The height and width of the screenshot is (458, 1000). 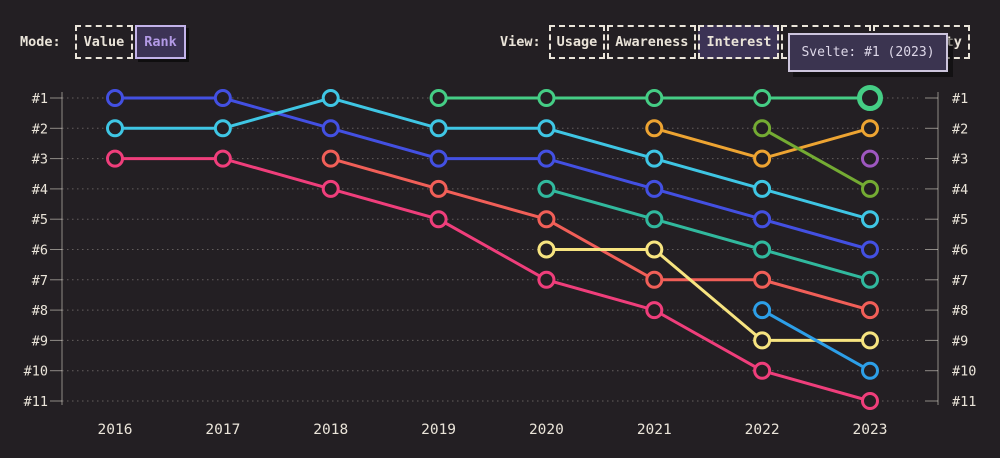 What do you see at coordinates (222, 158) in the screenshot?
I see `data-point-pink-2017` at bounding box center [222, 158].